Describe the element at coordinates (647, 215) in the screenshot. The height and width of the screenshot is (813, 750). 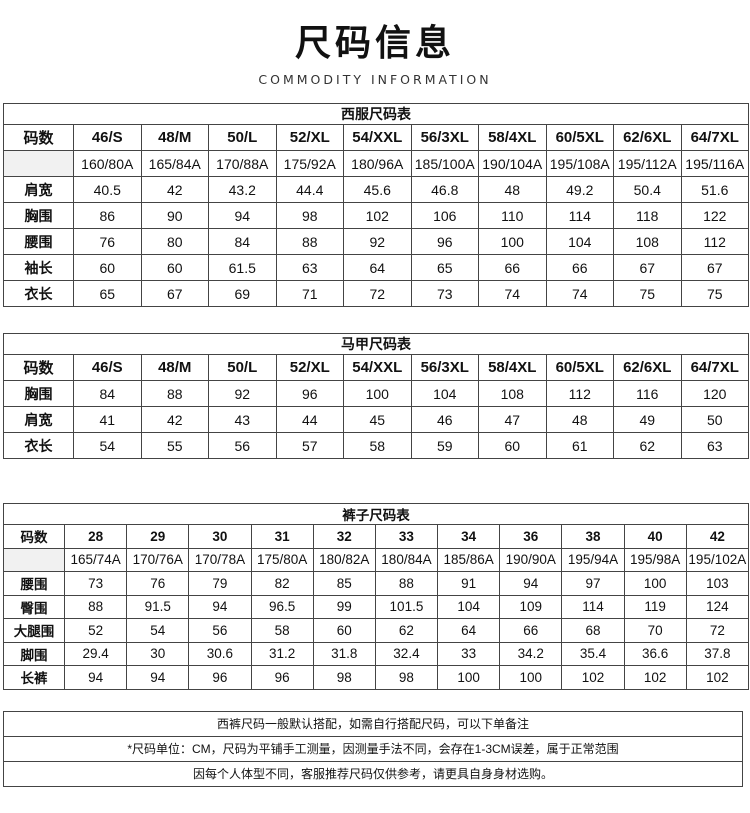
I see `table-cell: 118` at that location.